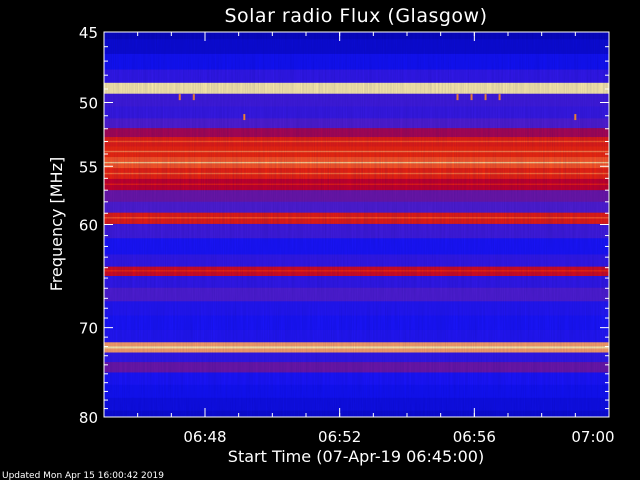 This screenshot has width=640, height=480. What do you see at coordinates (204, 437) in the screenshot?
I see `x-tick-label: 06:48` at bounding box center [204, 437].